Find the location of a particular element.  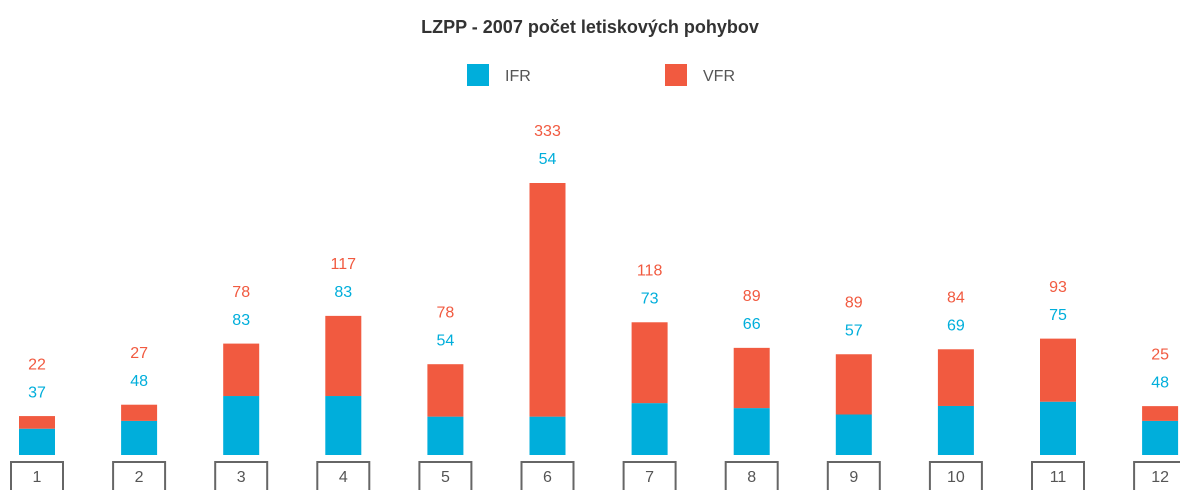

x-tick-label: 9 is located at coordinates (853, 477).